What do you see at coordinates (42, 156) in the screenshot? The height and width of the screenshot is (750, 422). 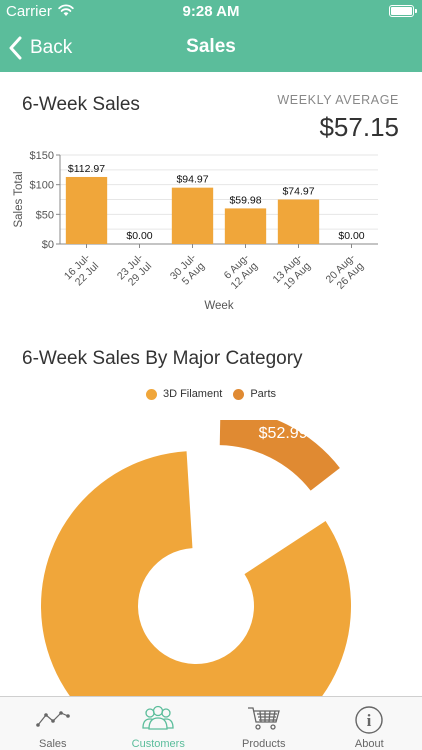 I see `y-tick-label: $150` at bounding box center [42, 156].